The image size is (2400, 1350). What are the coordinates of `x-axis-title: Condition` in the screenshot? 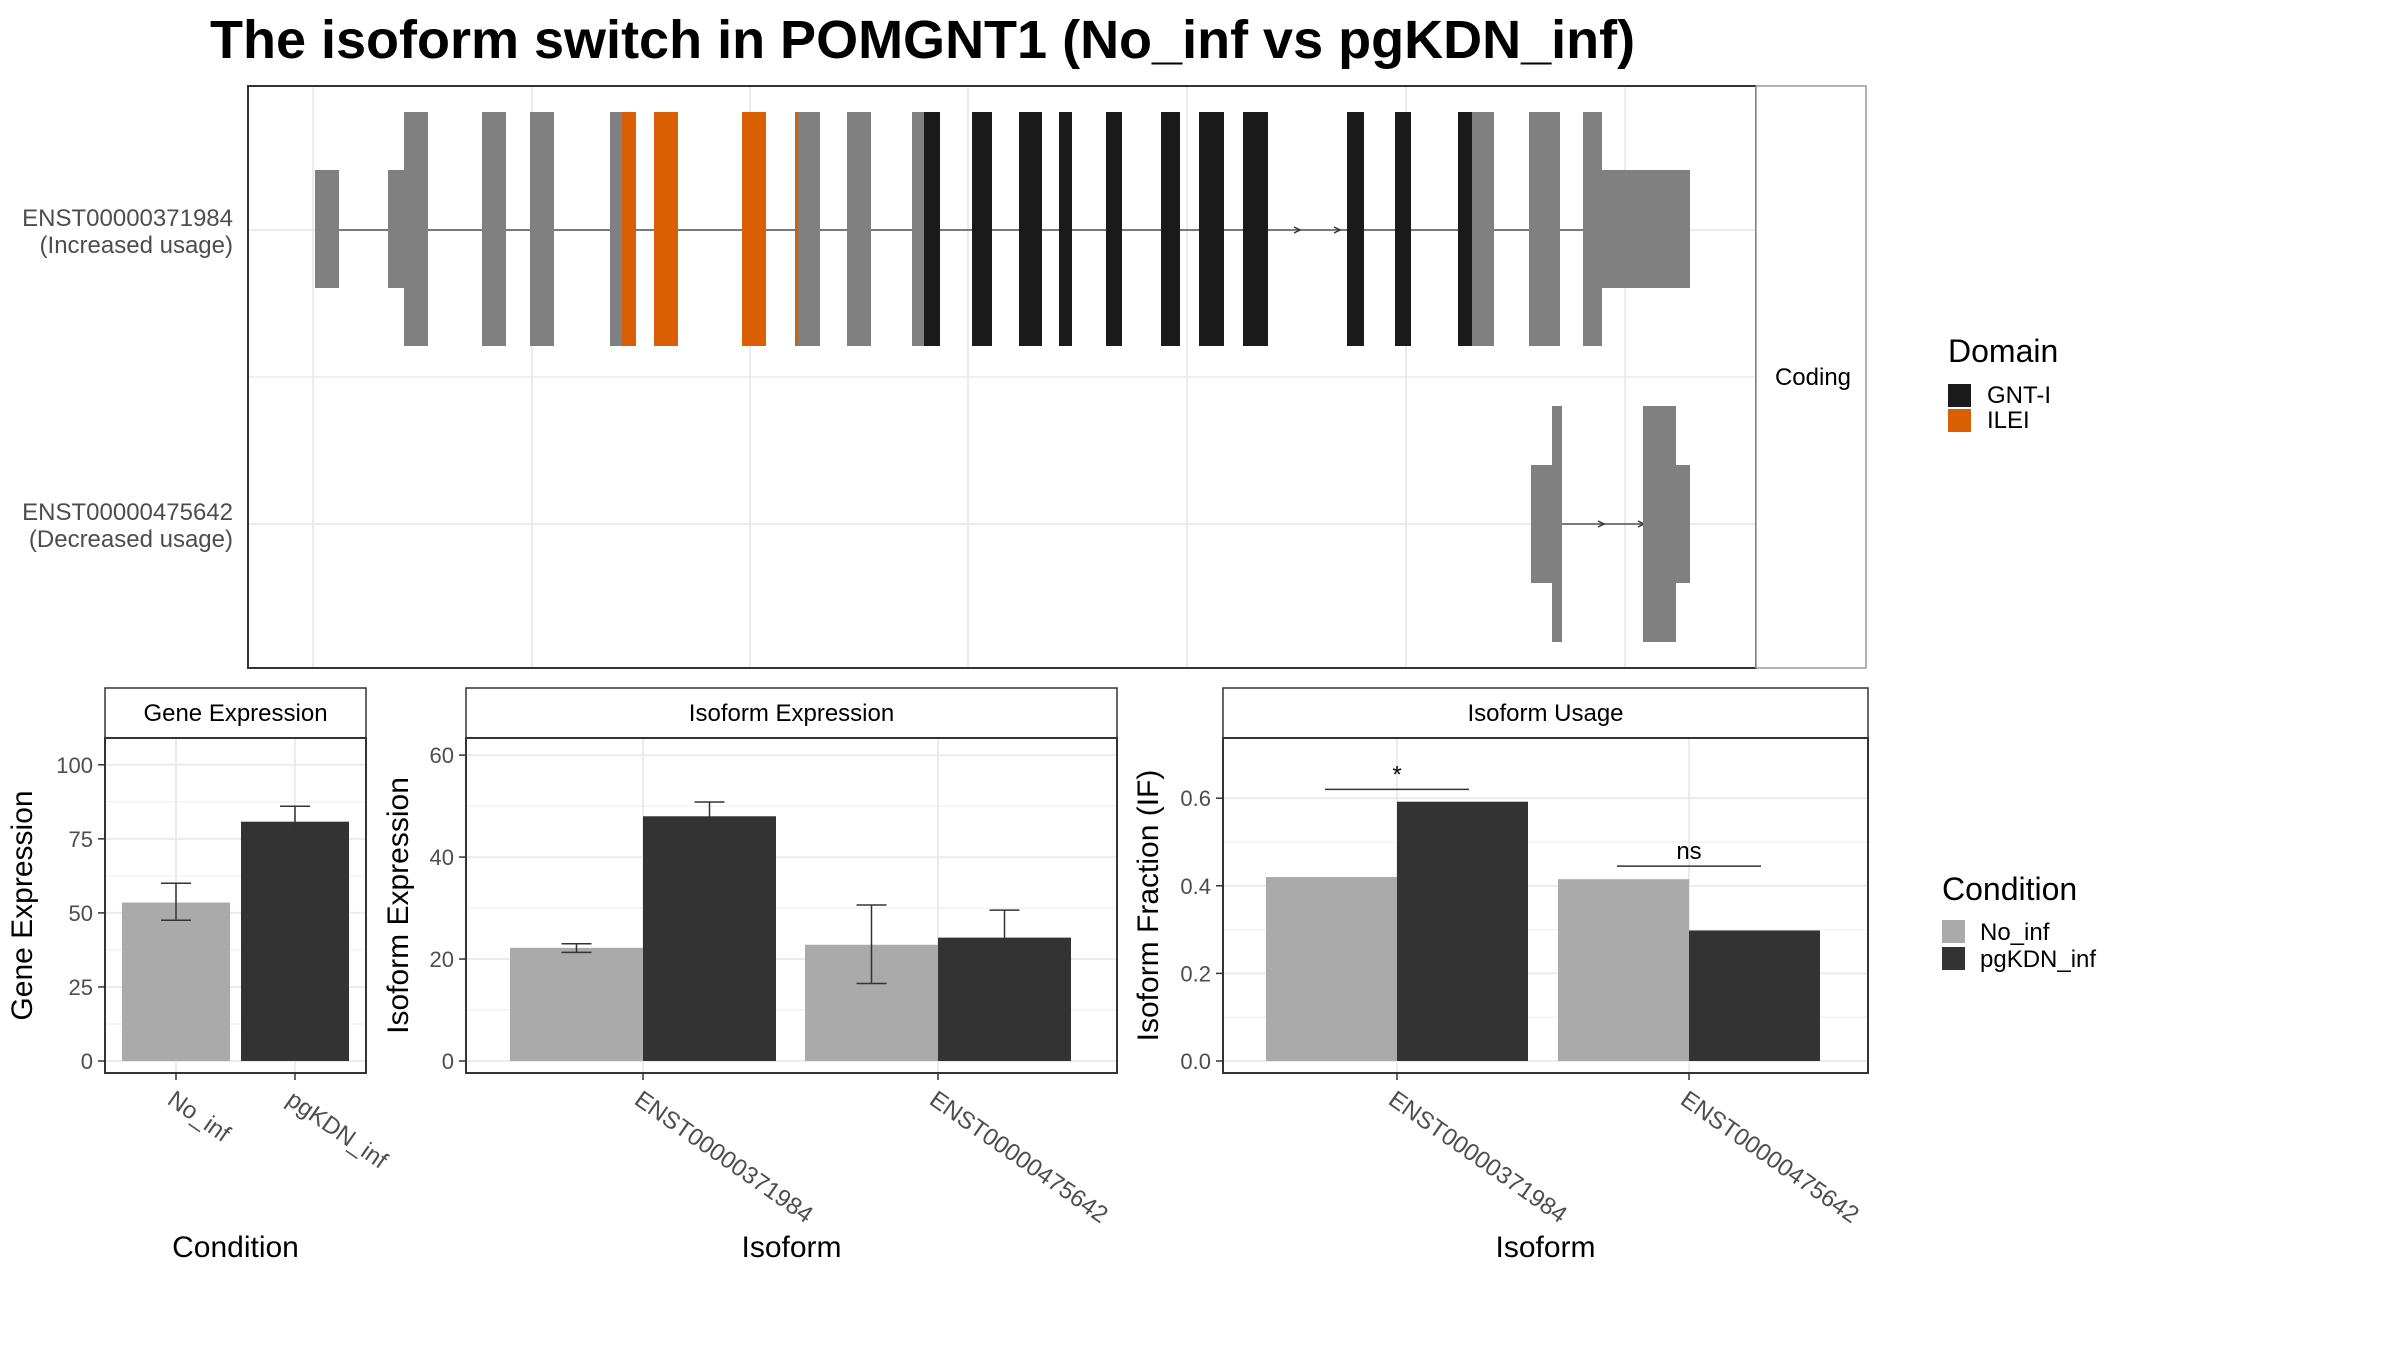 It's located at (235, 1247).